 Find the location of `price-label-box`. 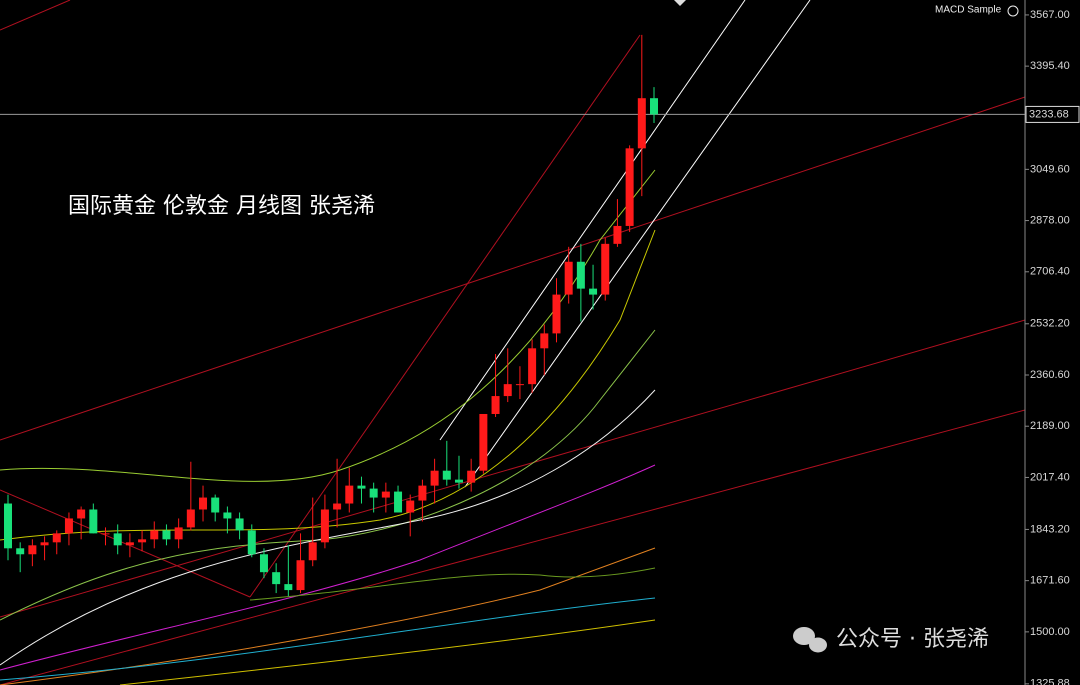

price-label-box is located at coordinates (1052, 114).